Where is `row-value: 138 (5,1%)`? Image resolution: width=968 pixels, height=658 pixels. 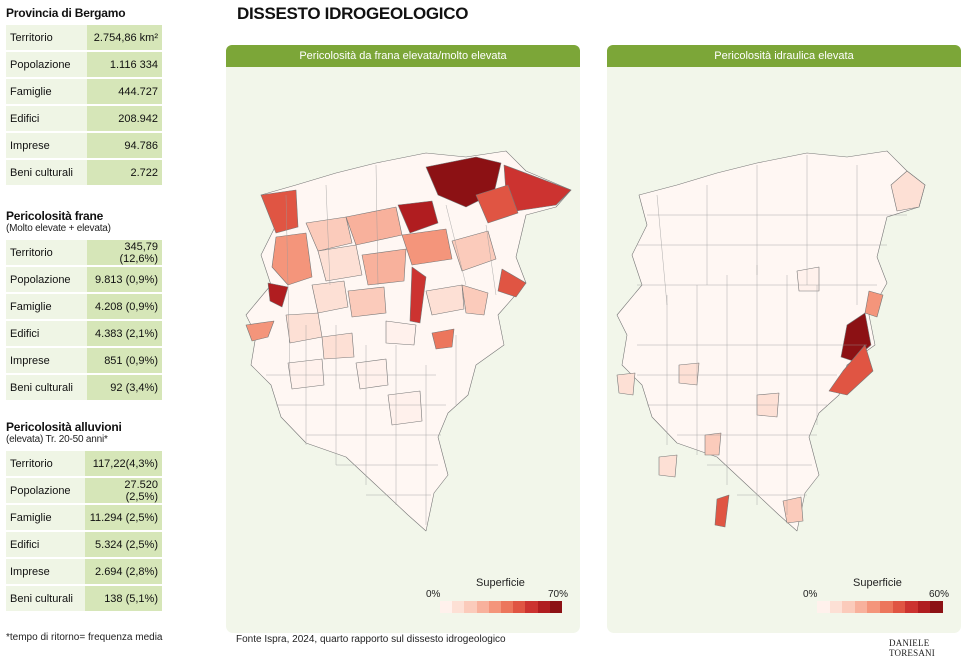
row-value: 138 (5,1%) is located at coordinates (123, 598).